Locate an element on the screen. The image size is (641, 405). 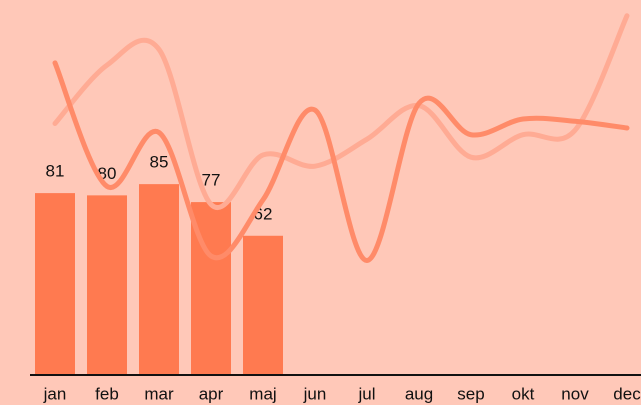
x-tick-label: nov is located at coordinates (575, 393).